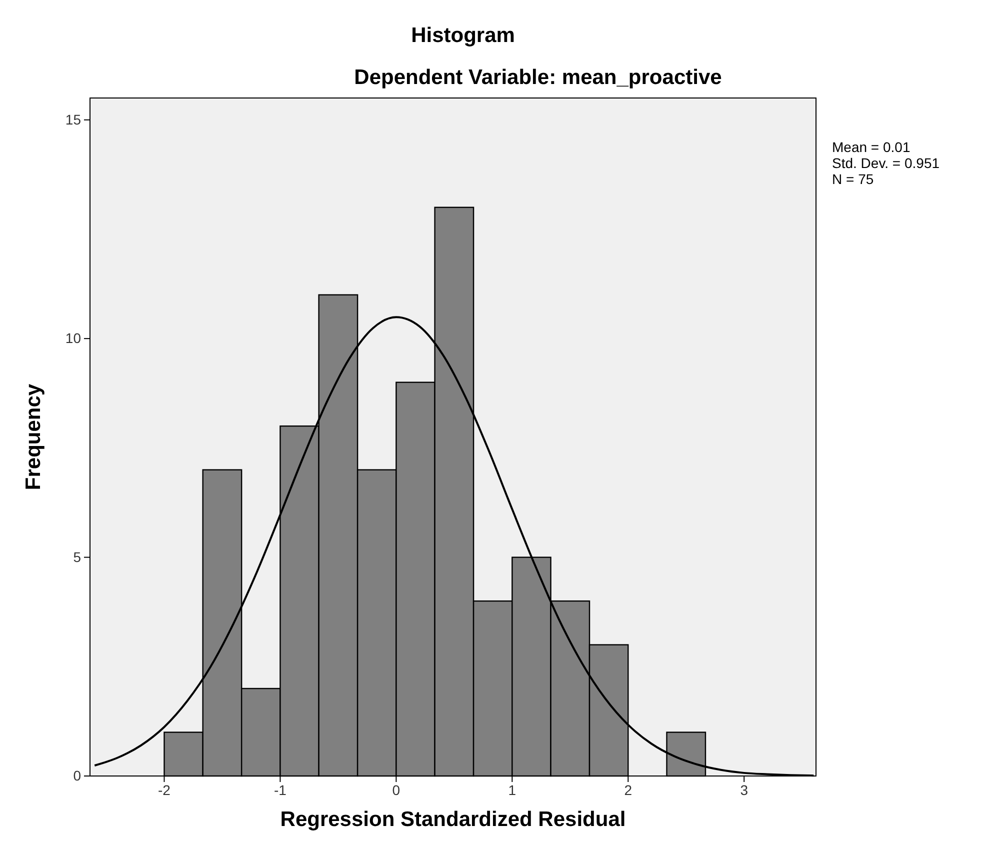 This screenshot has height=856, width=996. Describe the element at coordinates (73, 119) in the screenshot. I see `y-tick-label: 15` at that location.